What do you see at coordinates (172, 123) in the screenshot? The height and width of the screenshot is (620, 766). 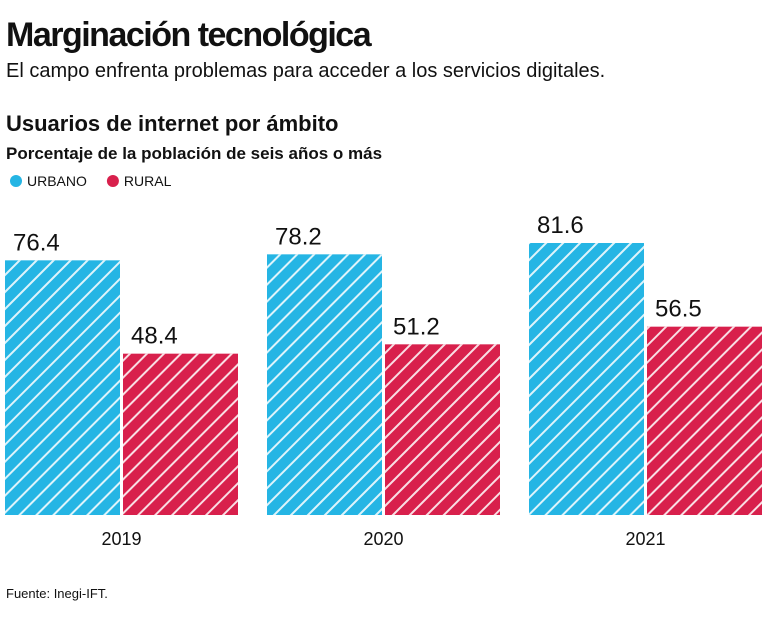 I see `chart-title: Usuarios de internet por ámbito` at bounding box center [172, 123].